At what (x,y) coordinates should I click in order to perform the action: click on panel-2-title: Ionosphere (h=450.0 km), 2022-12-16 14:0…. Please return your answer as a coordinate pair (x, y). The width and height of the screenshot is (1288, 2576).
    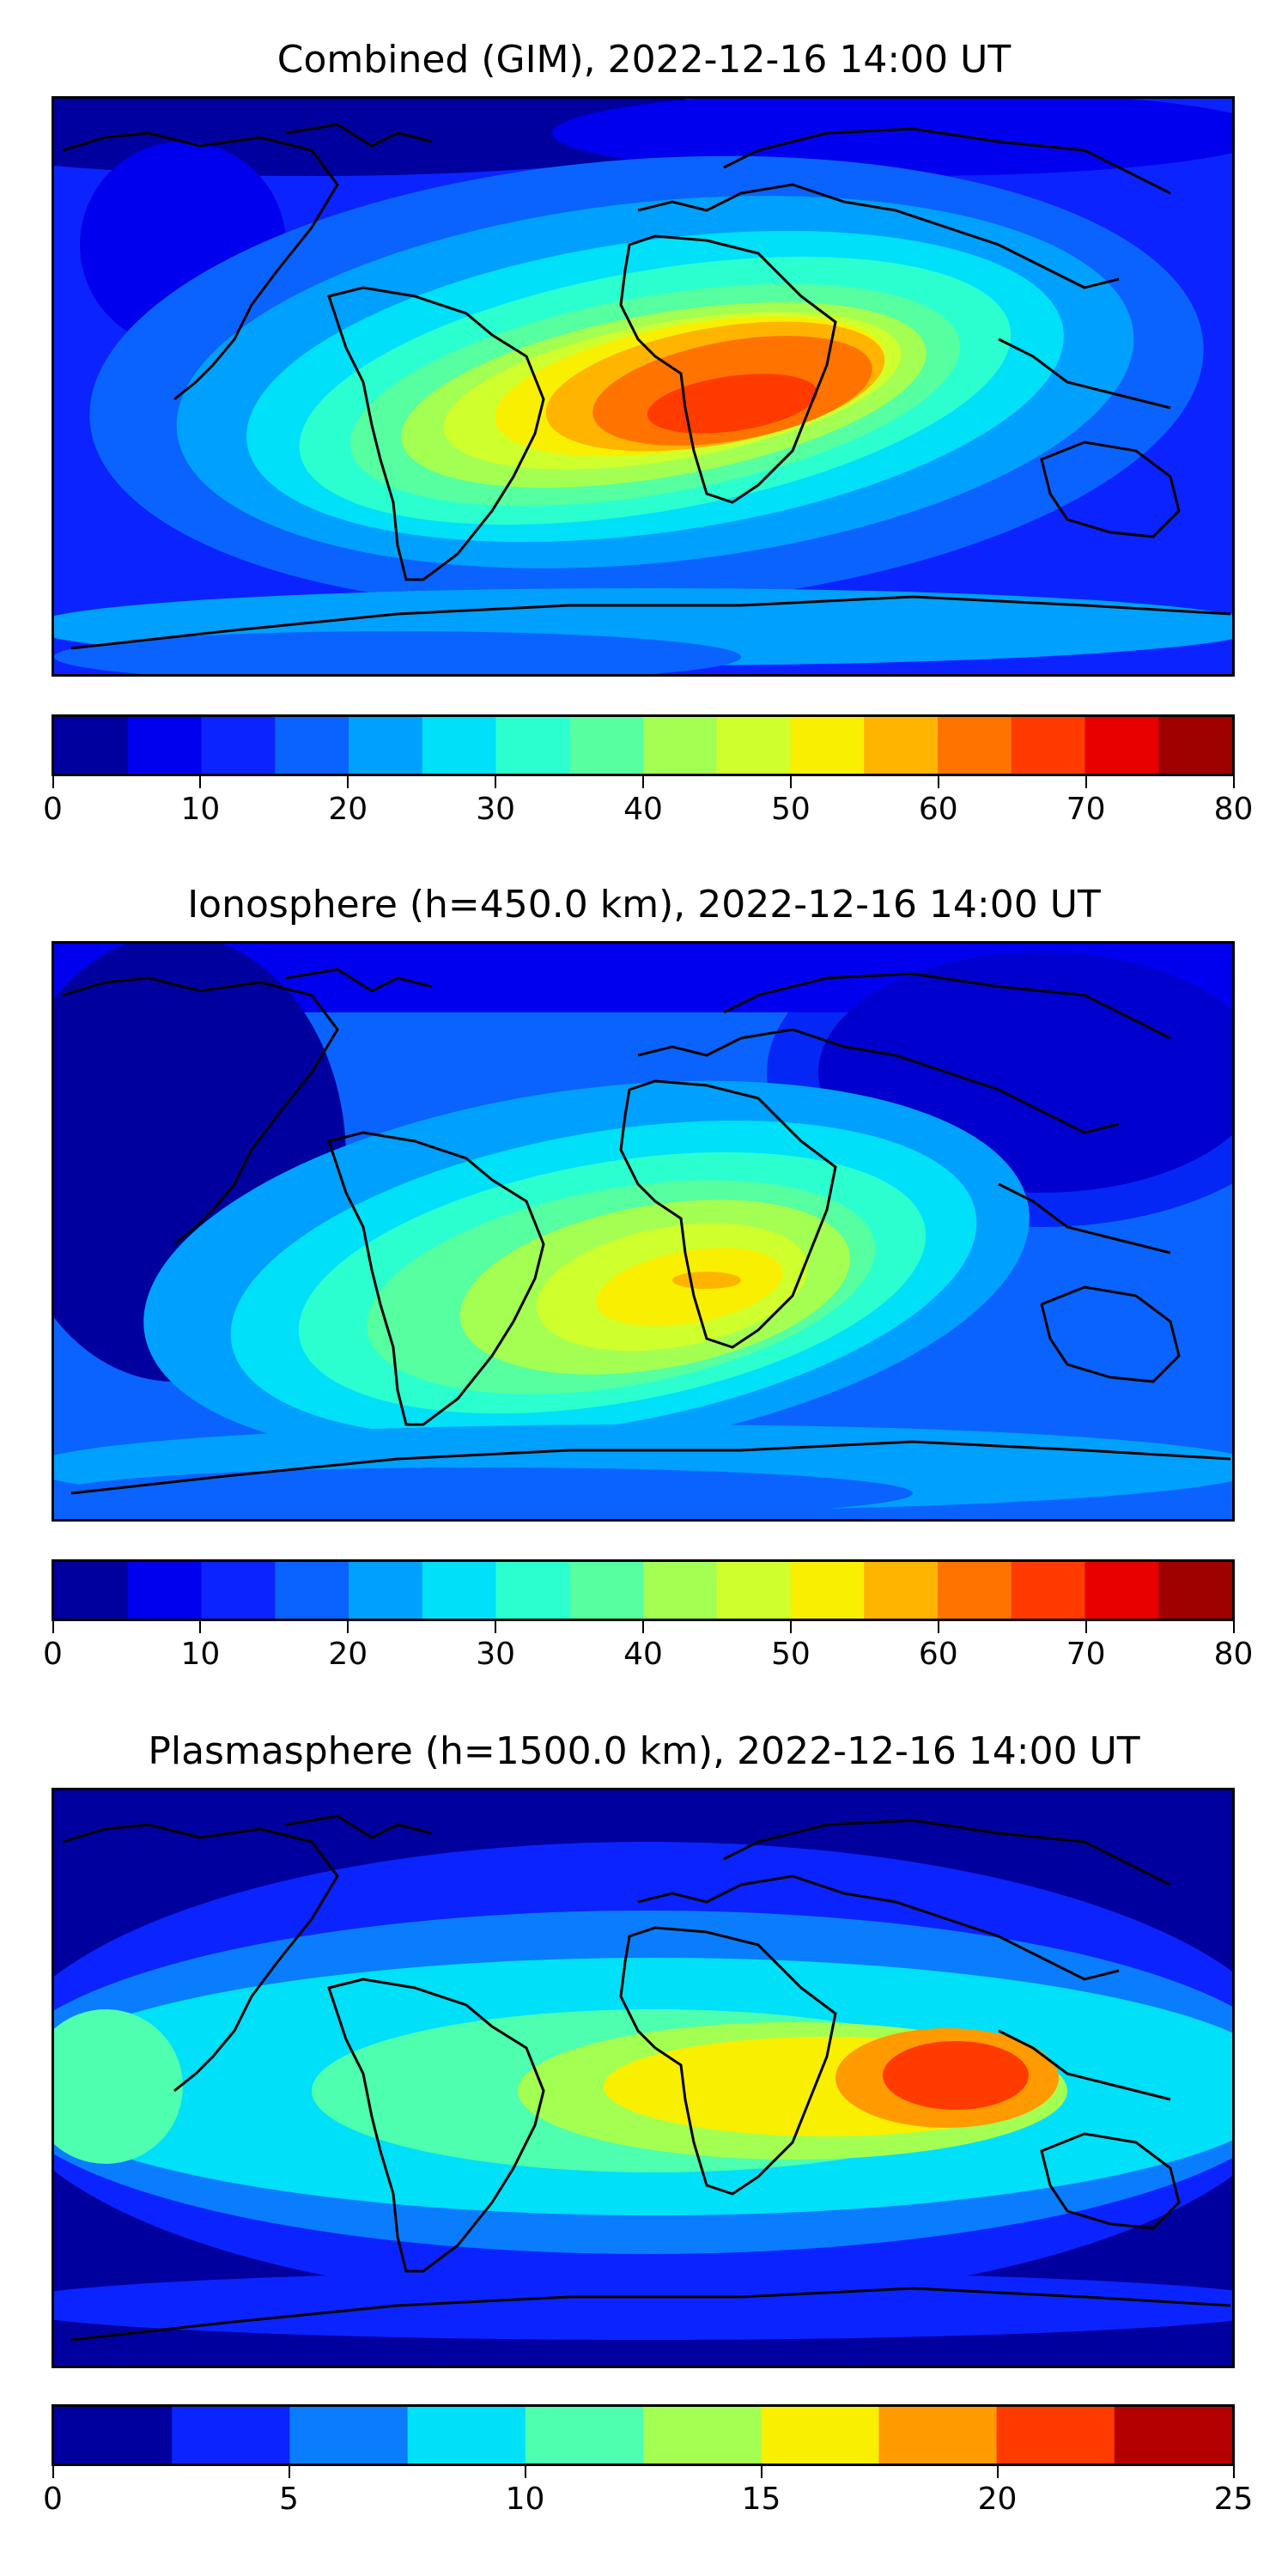
    Looking at the image, I should click on (644, 905).